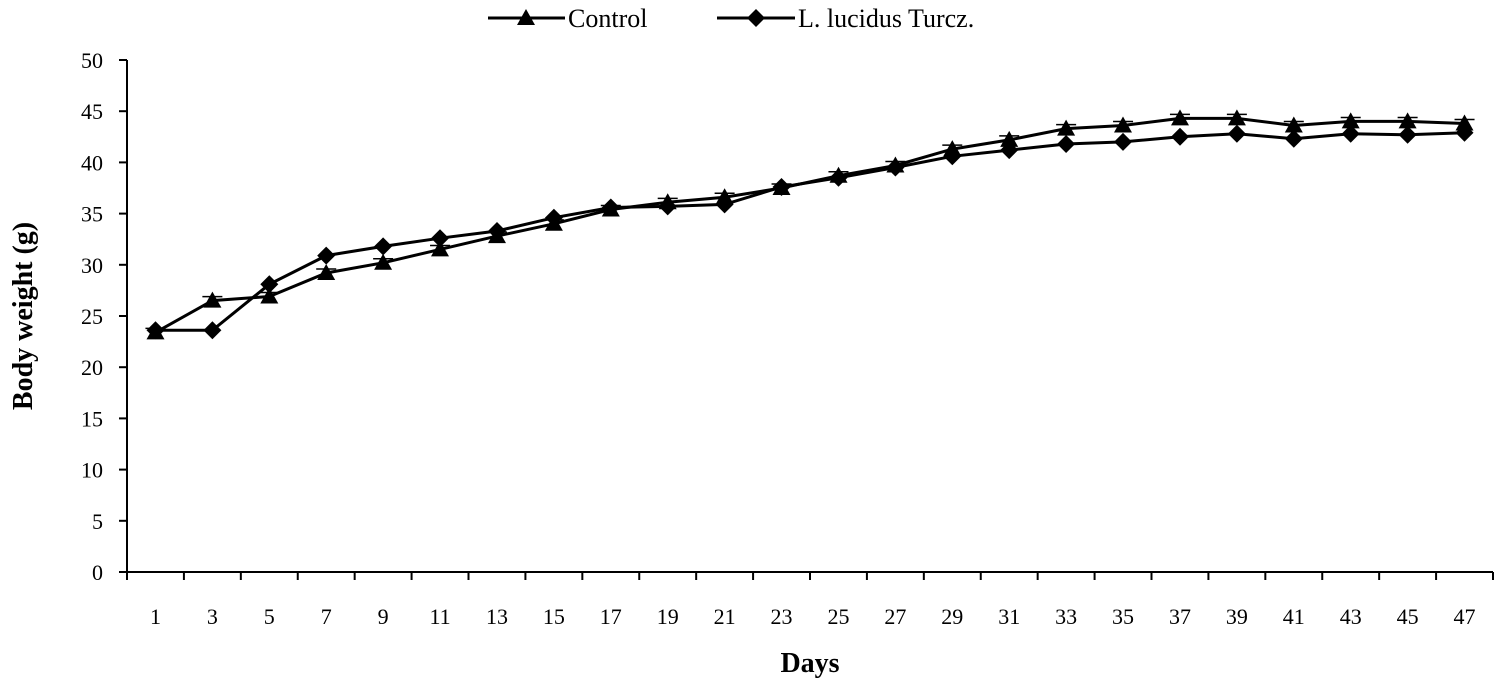 This screenshot has height=685, width=1500. Describe the element at coordinates (383, 616) in the screenshot. I see `x-tick-label: 9` at that location.